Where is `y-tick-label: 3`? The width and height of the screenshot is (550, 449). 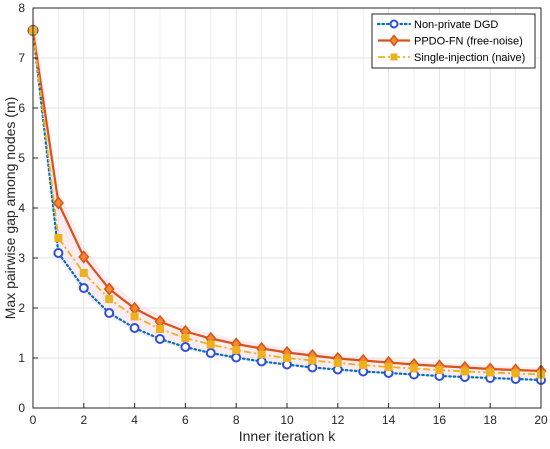 y-tick-label: 3 is located at coordinates (21, 258).